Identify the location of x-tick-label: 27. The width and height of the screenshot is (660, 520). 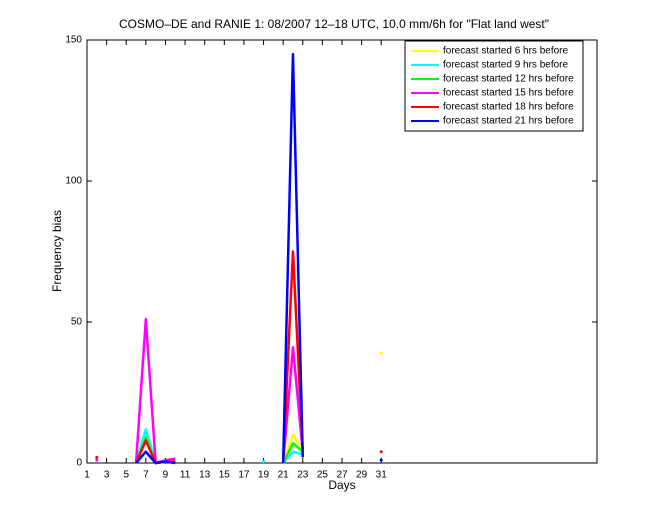
(342, 475).